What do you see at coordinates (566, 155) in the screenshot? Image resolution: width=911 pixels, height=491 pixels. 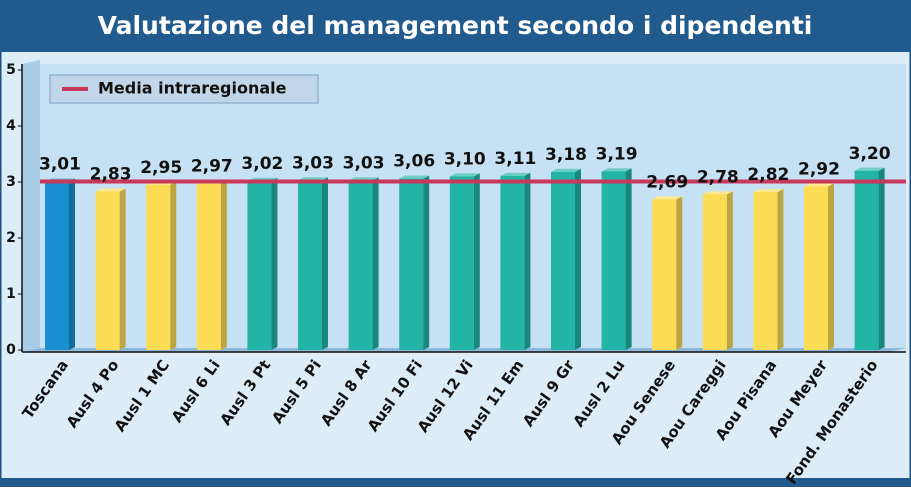 I see `value-label: 3,18` at bounding box center [566, 155].